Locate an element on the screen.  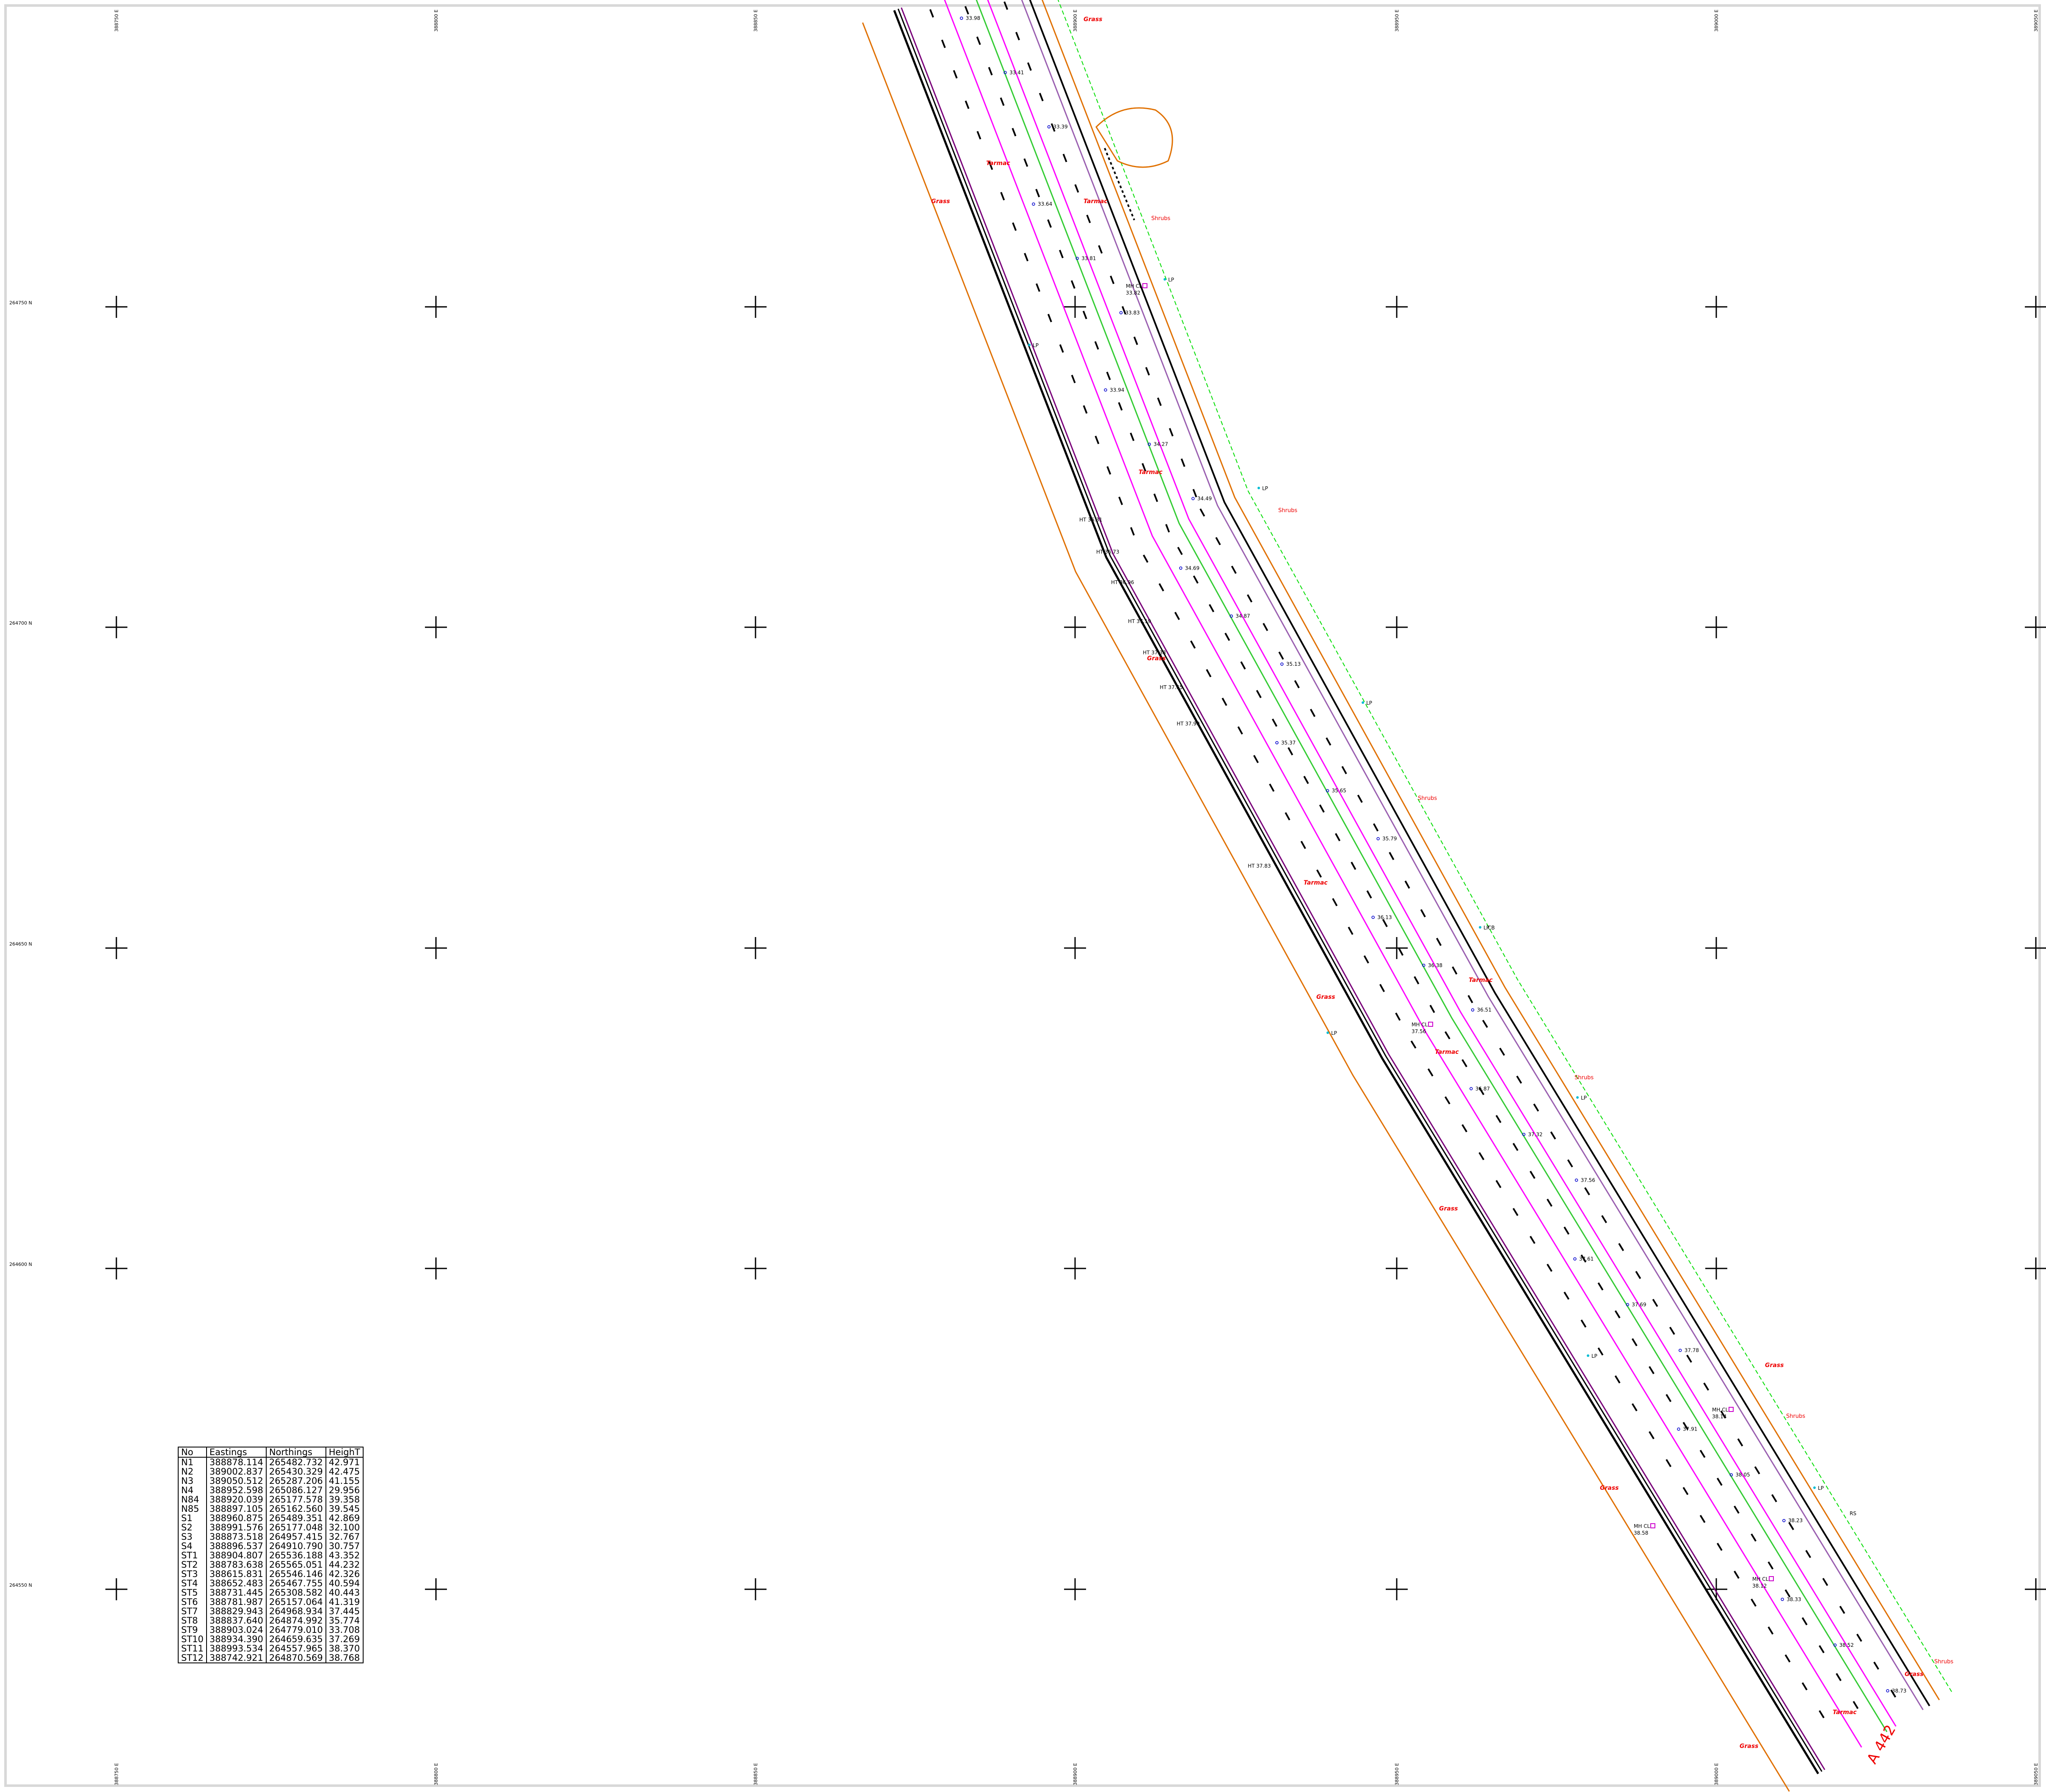
table-row: ST9 388903.024 264779.010 33.708 is located at coordinates (271, 1630).